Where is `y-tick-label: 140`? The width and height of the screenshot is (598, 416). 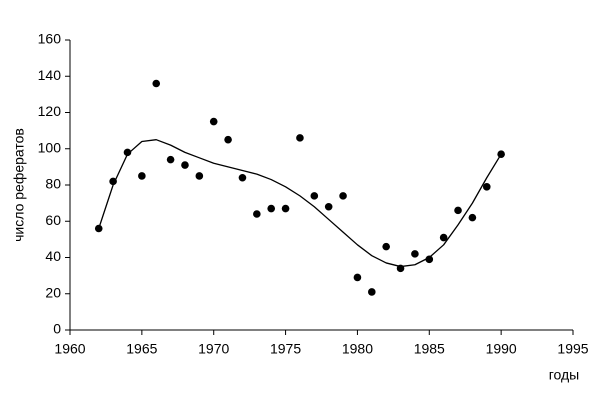
y-tick-label: 140 is located at coordinates (50, 75).